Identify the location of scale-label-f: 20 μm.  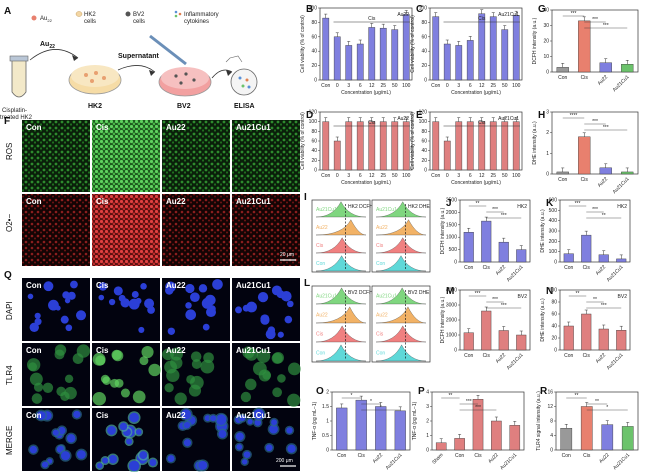
(287, 255).